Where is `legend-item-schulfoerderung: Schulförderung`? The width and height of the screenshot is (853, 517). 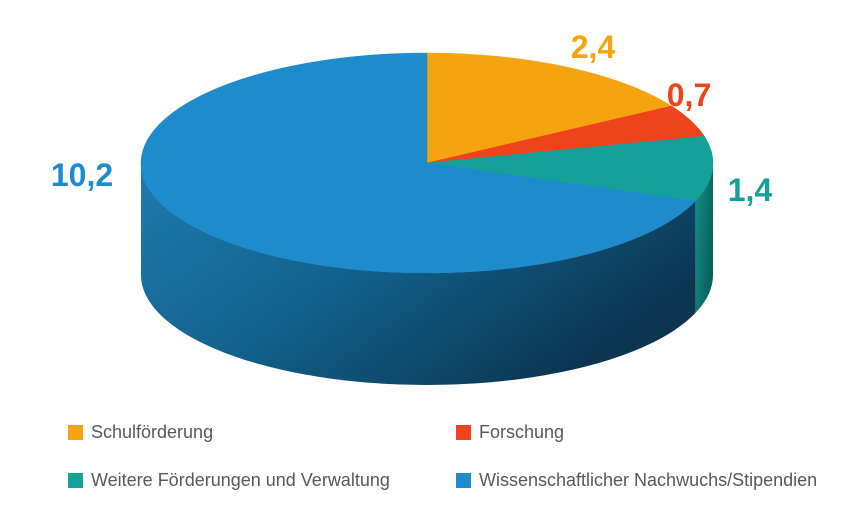 legend-item-schulfoerderung: Schulförderung is located at coordinates (141, 432).